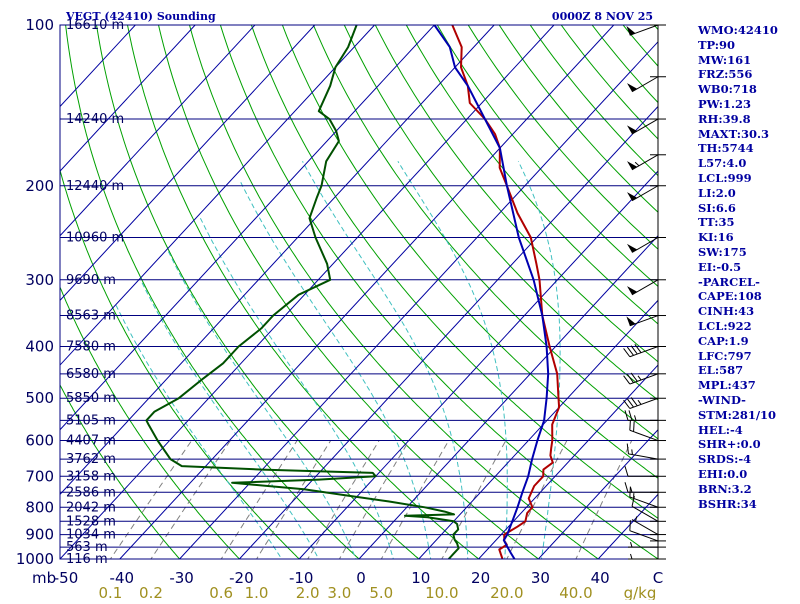 The width and height of the screenshot is (800, 604). Describe the element at coordinates (725, 356) in the screenshot. I see `index-item: LFC:797` at that location.